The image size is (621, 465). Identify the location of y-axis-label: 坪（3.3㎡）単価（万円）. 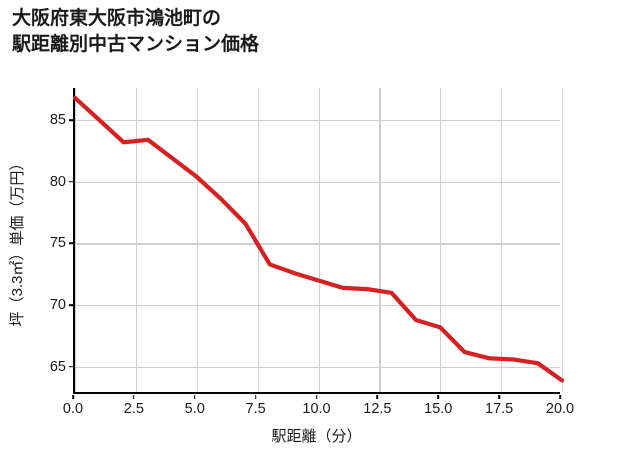
(17, 241).